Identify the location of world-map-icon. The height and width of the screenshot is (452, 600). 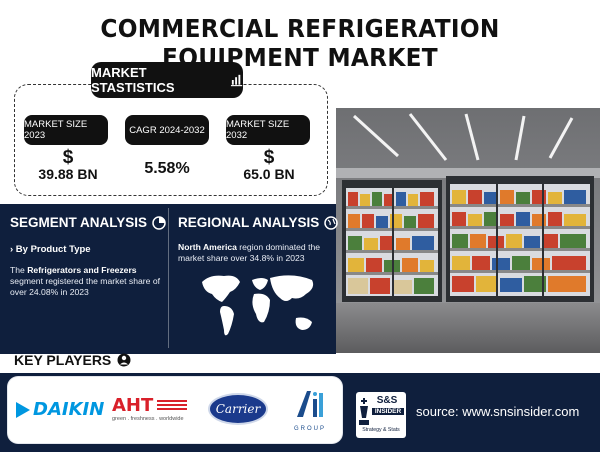
(258, 305).